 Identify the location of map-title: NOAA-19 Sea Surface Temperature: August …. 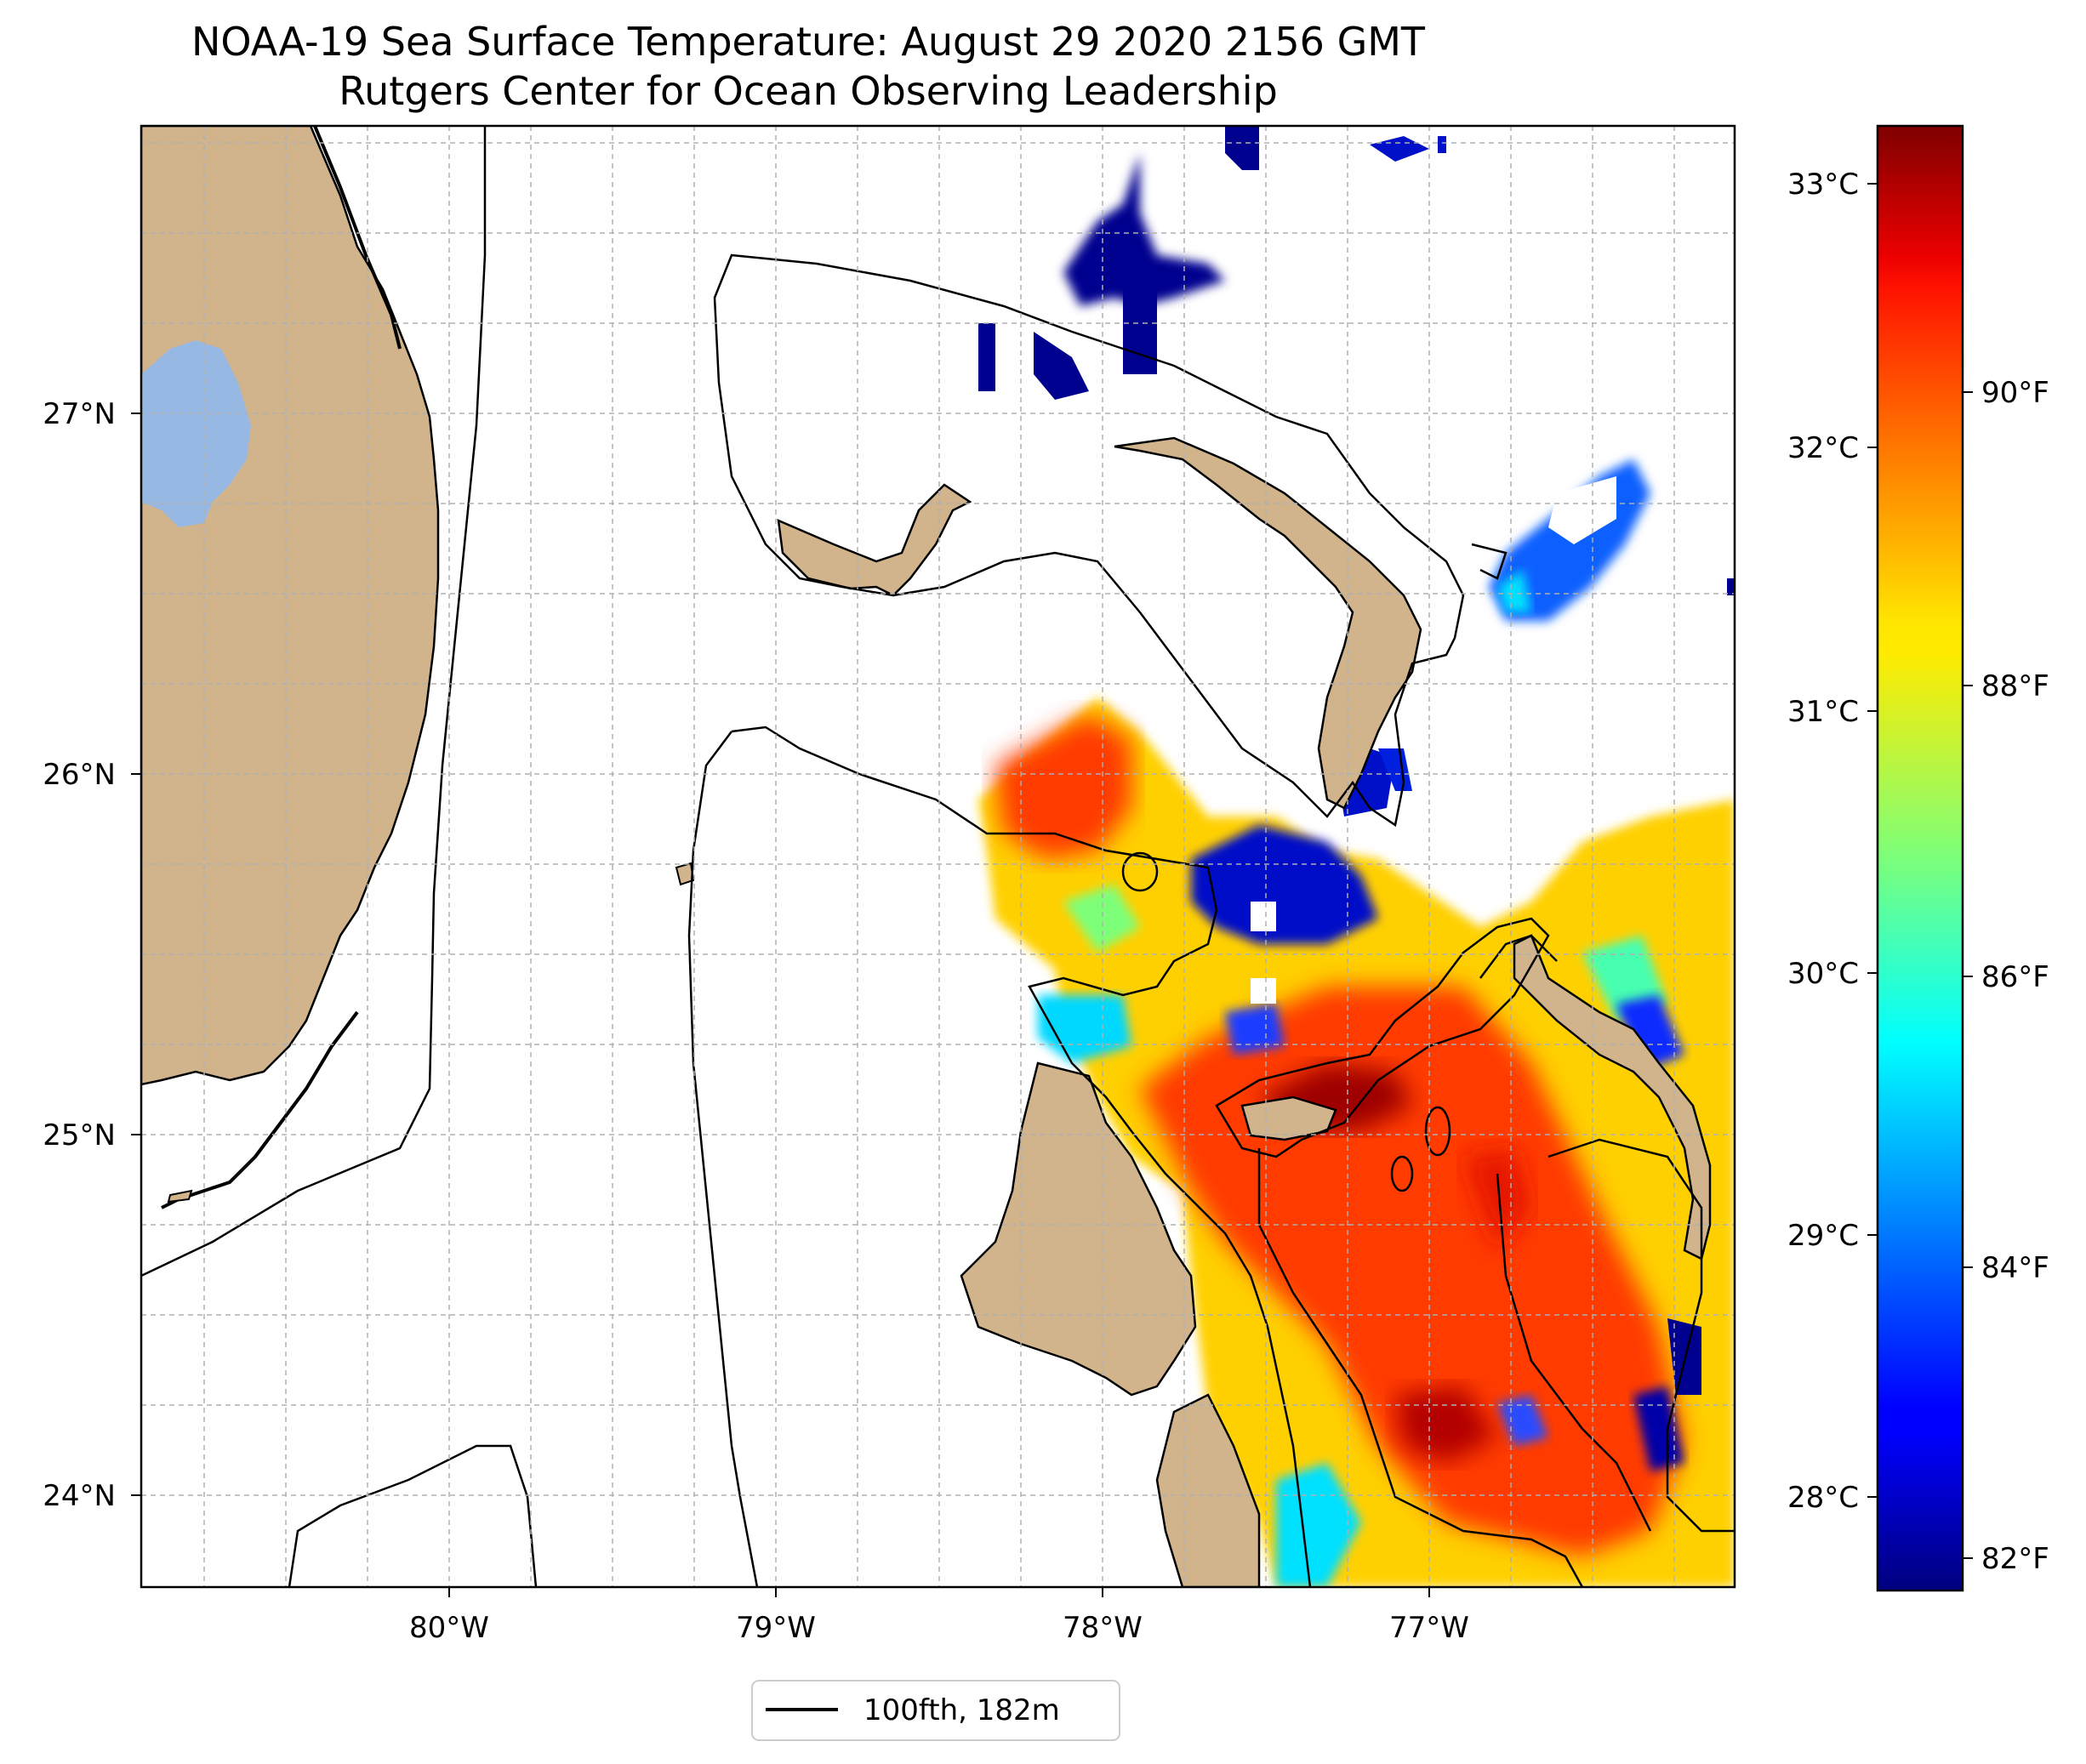
(808, 42).